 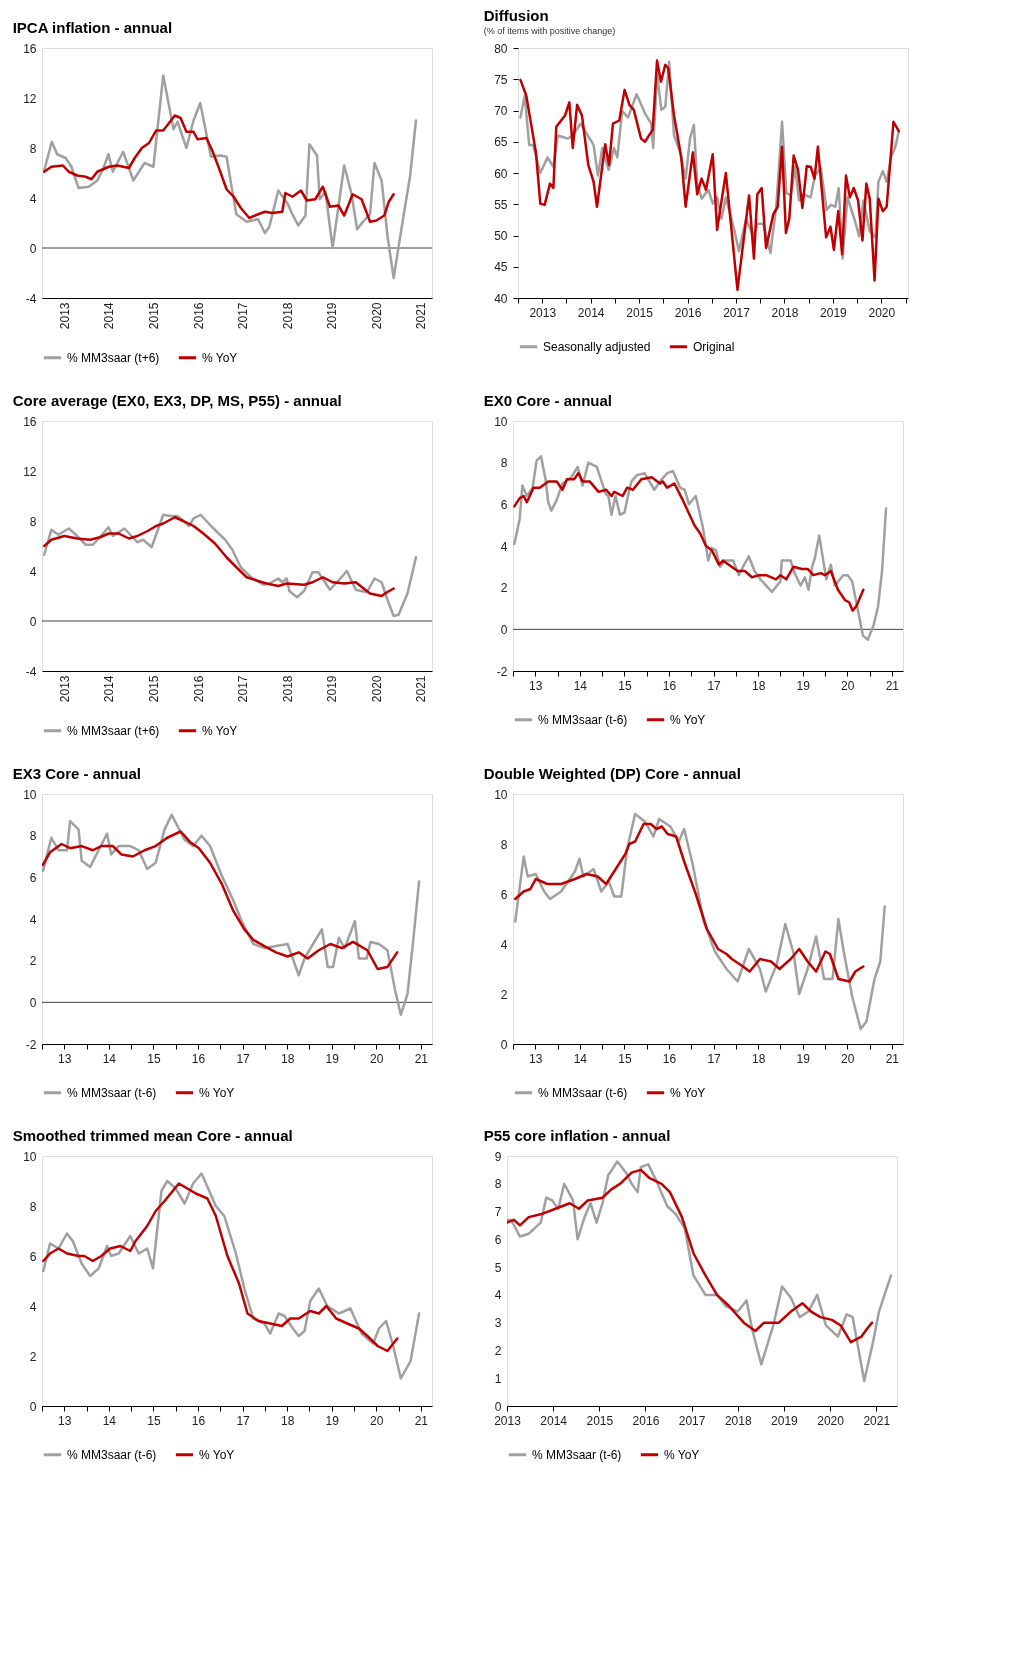 I want to click on y-tick-label: 9, so click(x=498, y=1156).